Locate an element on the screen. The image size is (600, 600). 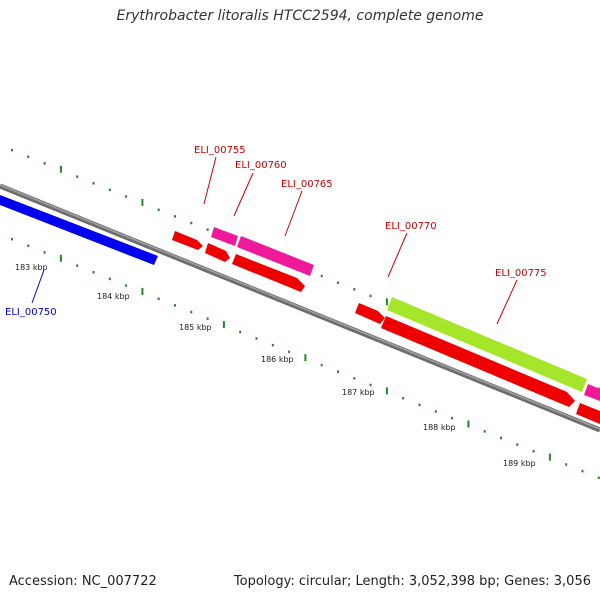
kbp-label: 186 kbp is located at coordinates (277, 359).